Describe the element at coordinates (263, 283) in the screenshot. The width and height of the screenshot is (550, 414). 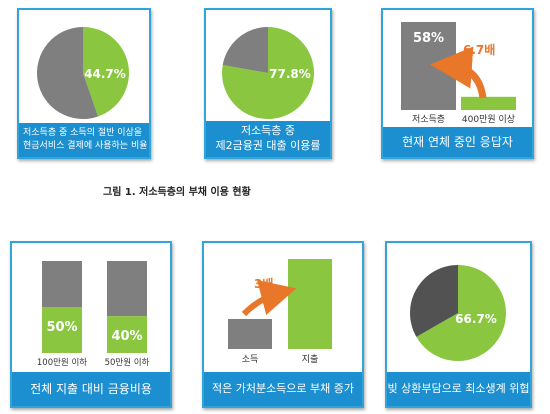
I see `multiplier-label: 3배` at that location.